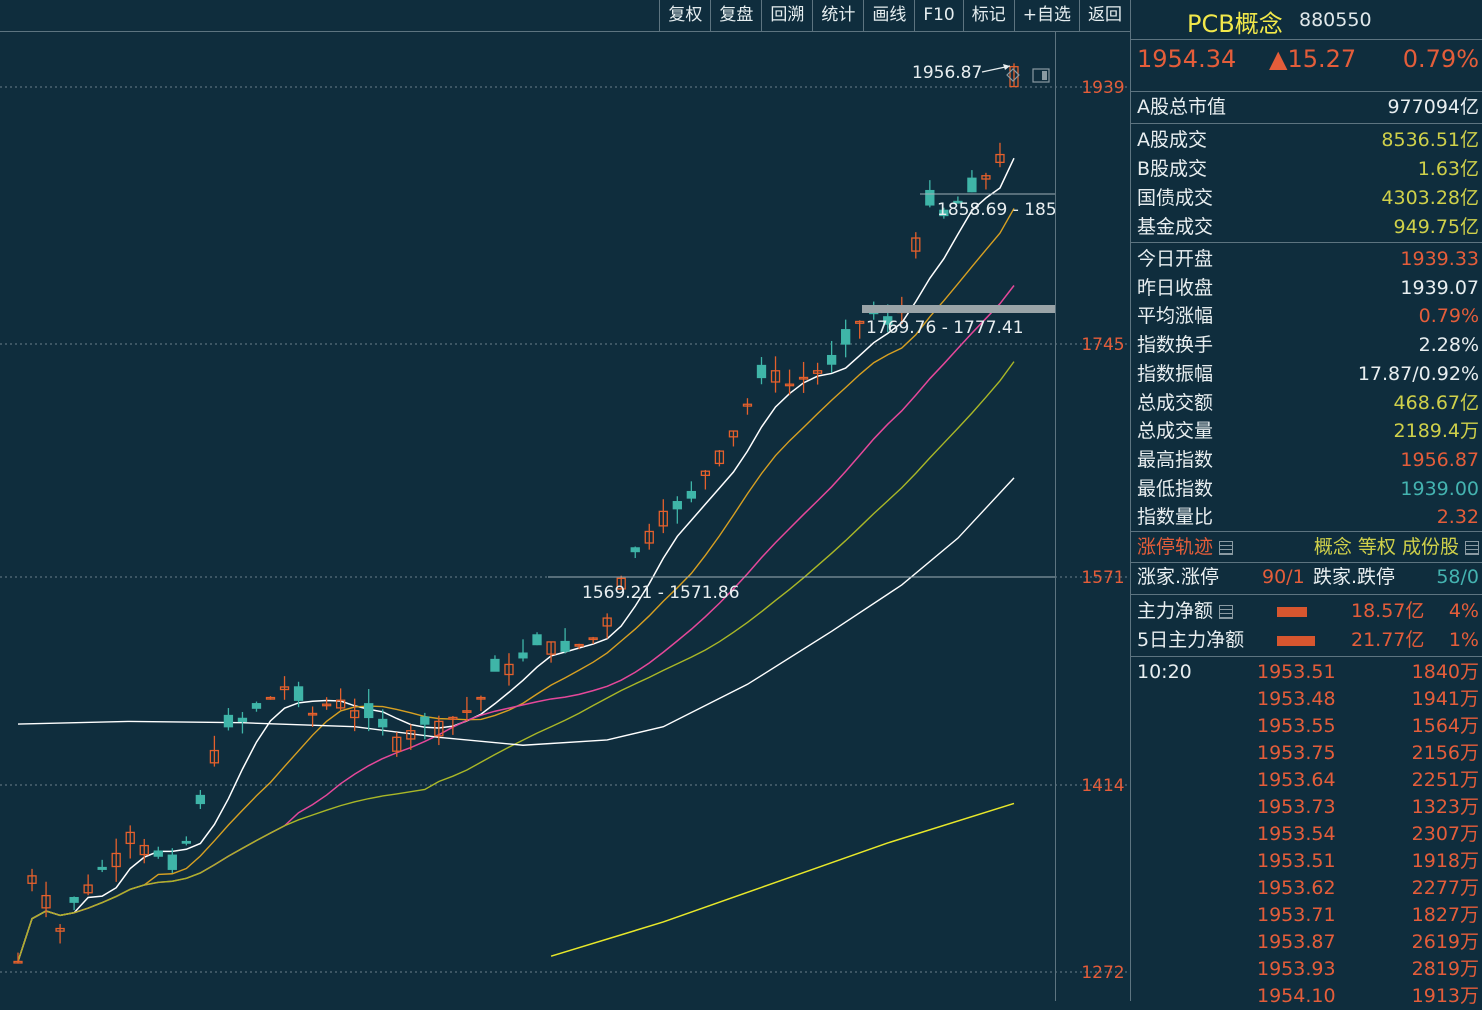 The width and height of the screenshot is (1482, 1010). Describe the element at coordinates (1445, 861) in the screenshot. I see `tick-volume: 1918万` at that location.